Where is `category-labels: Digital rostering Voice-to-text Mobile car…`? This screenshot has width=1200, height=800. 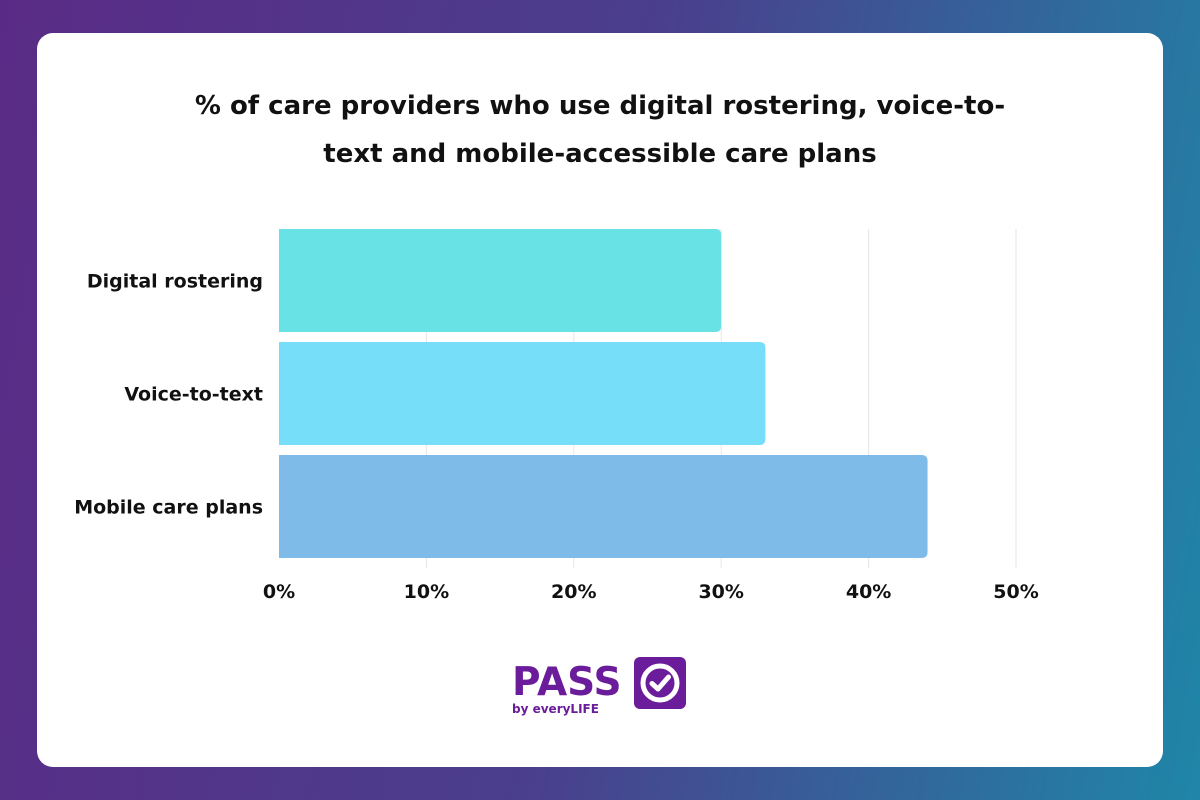 category-labels: Digital rostering Voice-to-text Mobile car… is located at coordinates (168, 395).